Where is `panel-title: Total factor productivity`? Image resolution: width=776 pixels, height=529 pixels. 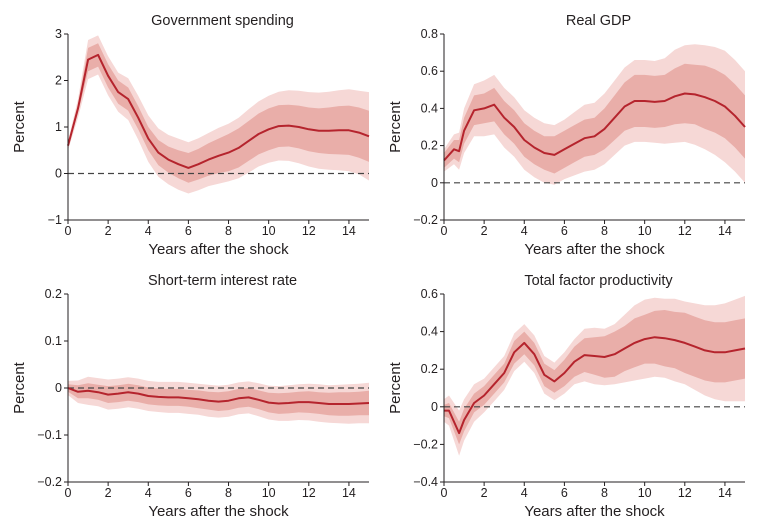 panel-title: Total factor productivity is located at coordinates (598, 281).